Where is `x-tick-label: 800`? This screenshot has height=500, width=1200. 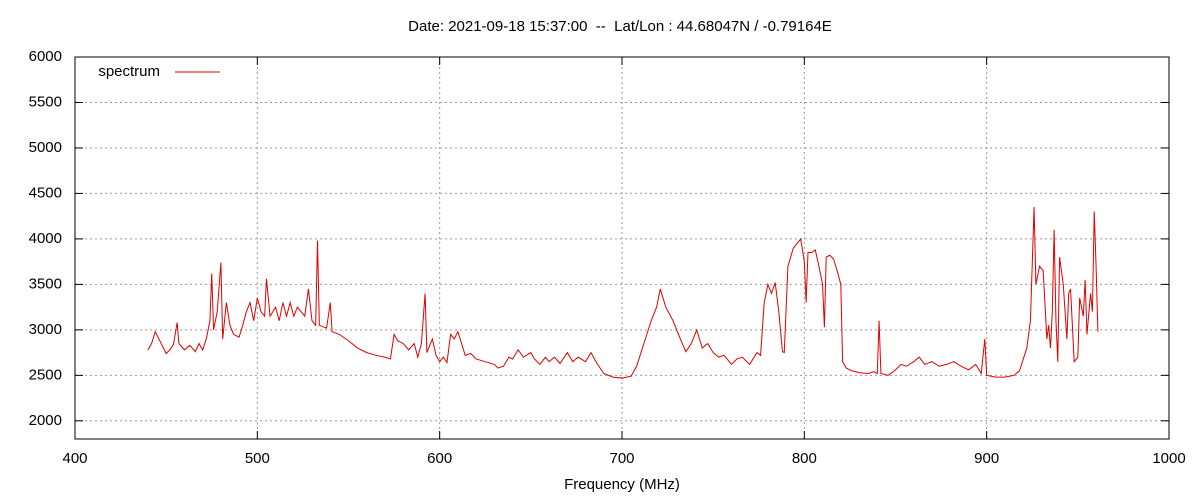 x-tick-label: 800 is located at coordinates (804, 458).